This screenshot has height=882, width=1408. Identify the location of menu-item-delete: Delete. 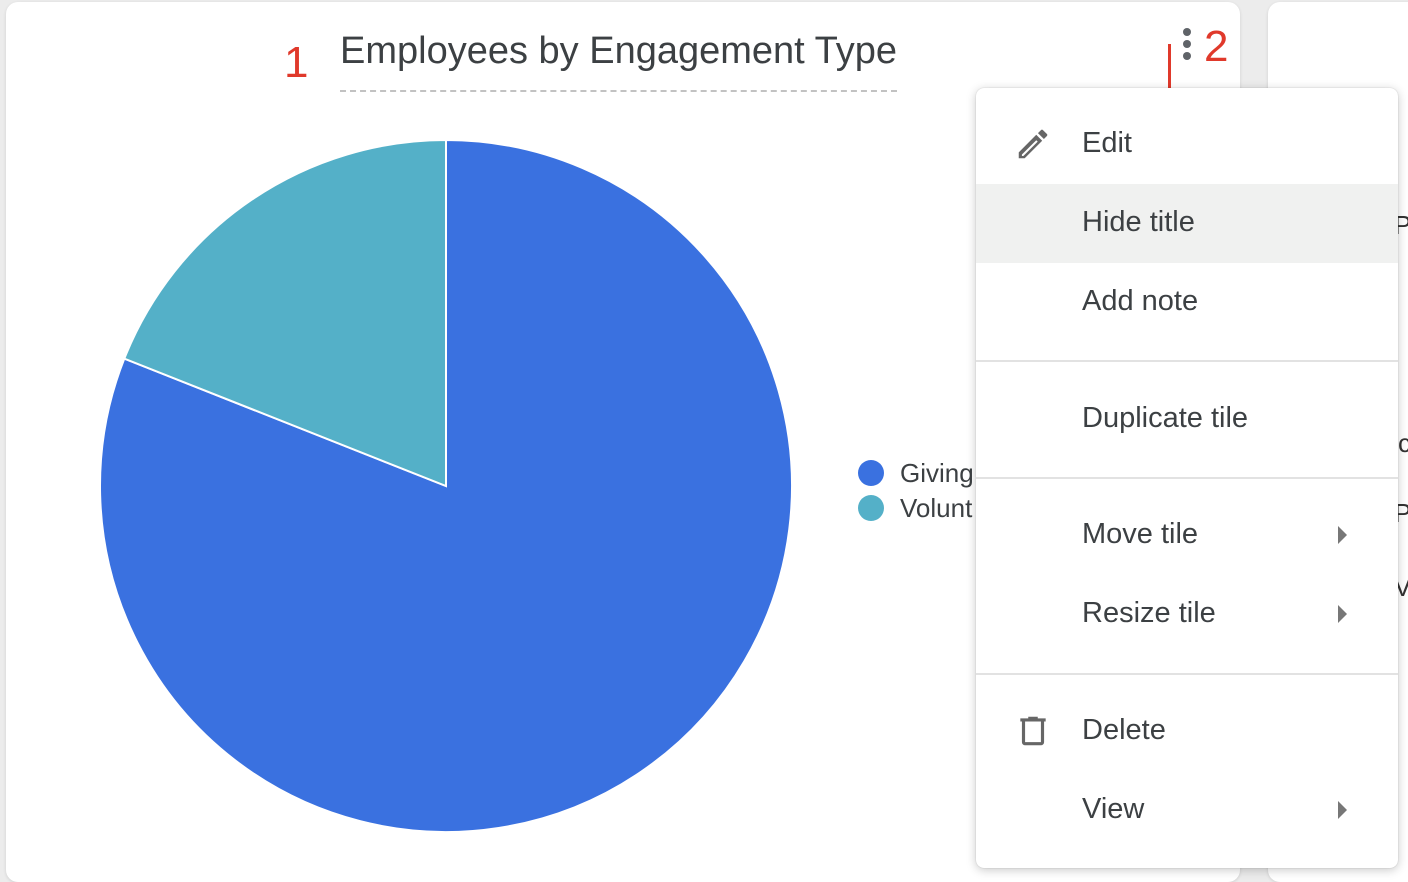
(1187, 731).